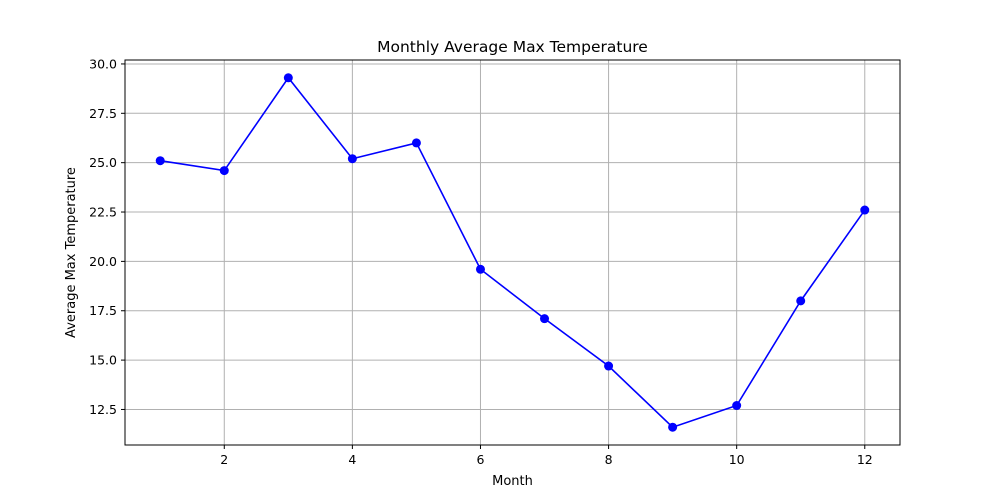 Image resolution: width=1000 pixels, height=500 pixels. I want to click on x-tick-label: 10, so click(737, 459).